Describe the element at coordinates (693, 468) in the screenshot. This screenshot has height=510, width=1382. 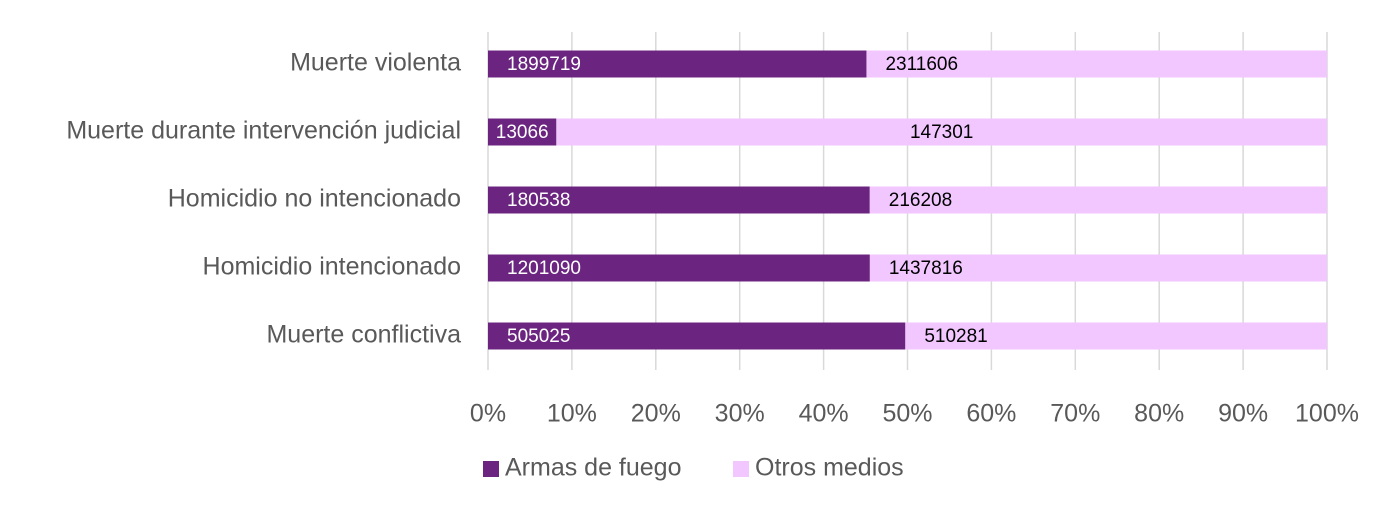
I see `legend: Armas de fuego Otros medios` at that location.